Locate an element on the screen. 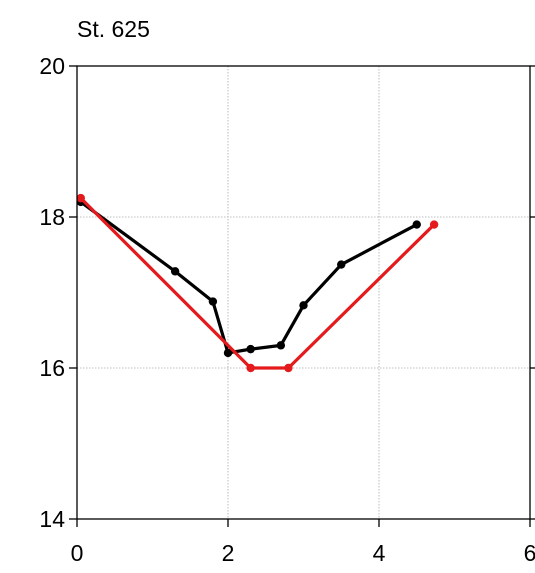 This screenshot has height=573, width=535. y-tick-label: 20 is located at coordinates (52, 66).